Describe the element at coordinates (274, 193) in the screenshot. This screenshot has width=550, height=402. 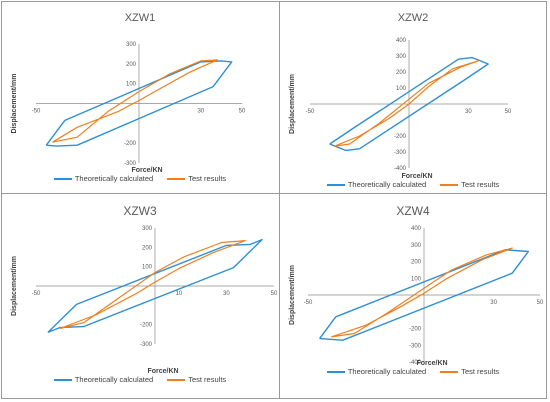
I see `figure-divider-horizontal` at that location.